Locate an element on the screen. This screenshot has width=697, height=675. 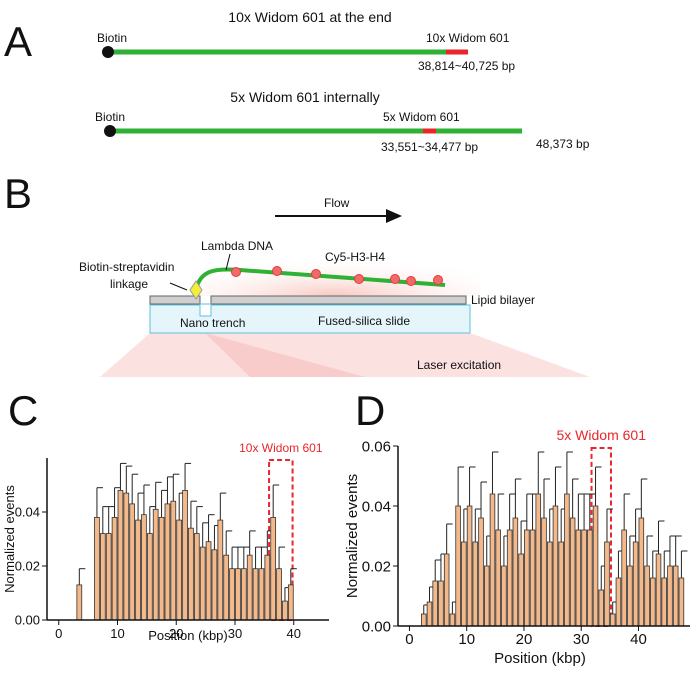
panel-label: B is located at coordinates (18, 193).